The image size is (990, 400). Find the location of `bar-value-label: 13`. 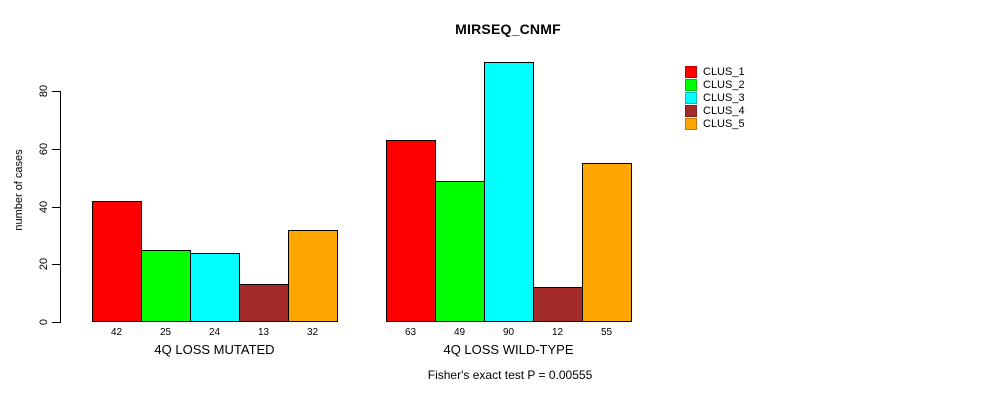

bar-value-label: 13 is located at coordinates (263, 332).